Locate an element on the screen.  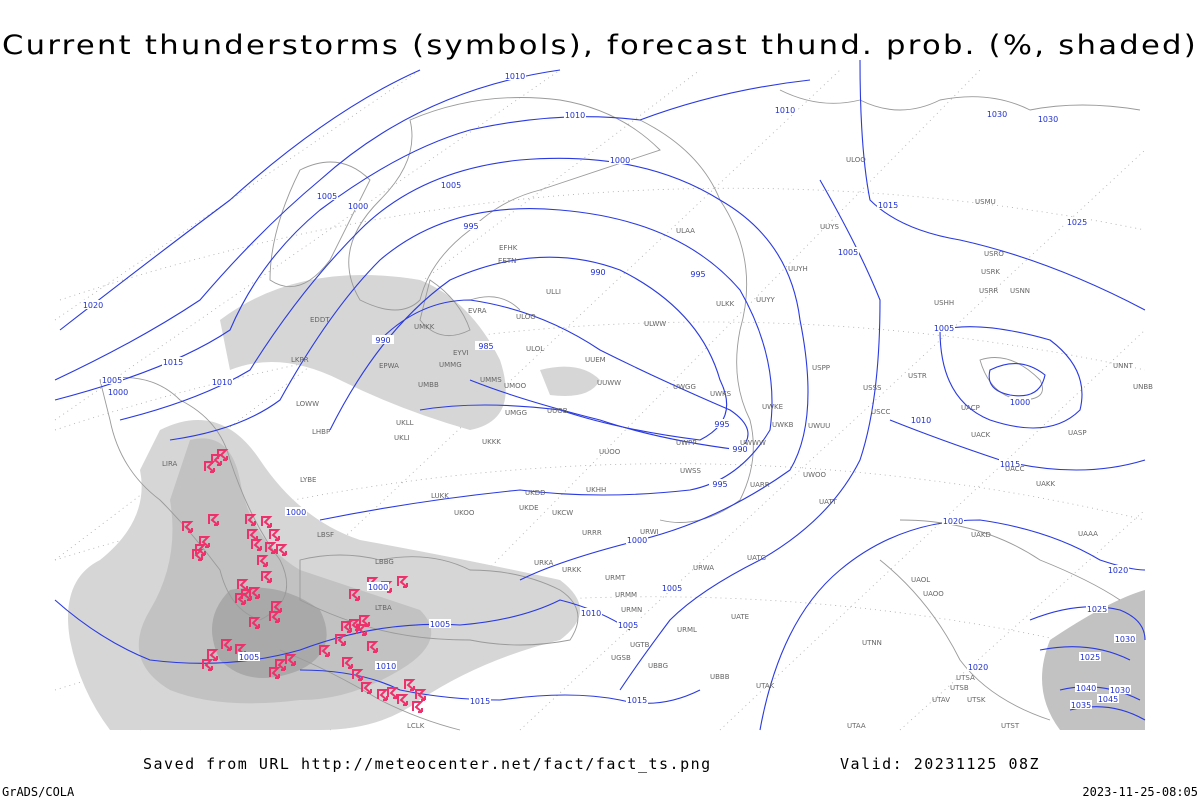
isobar-label: 995 is located at coordinates (719, 484).